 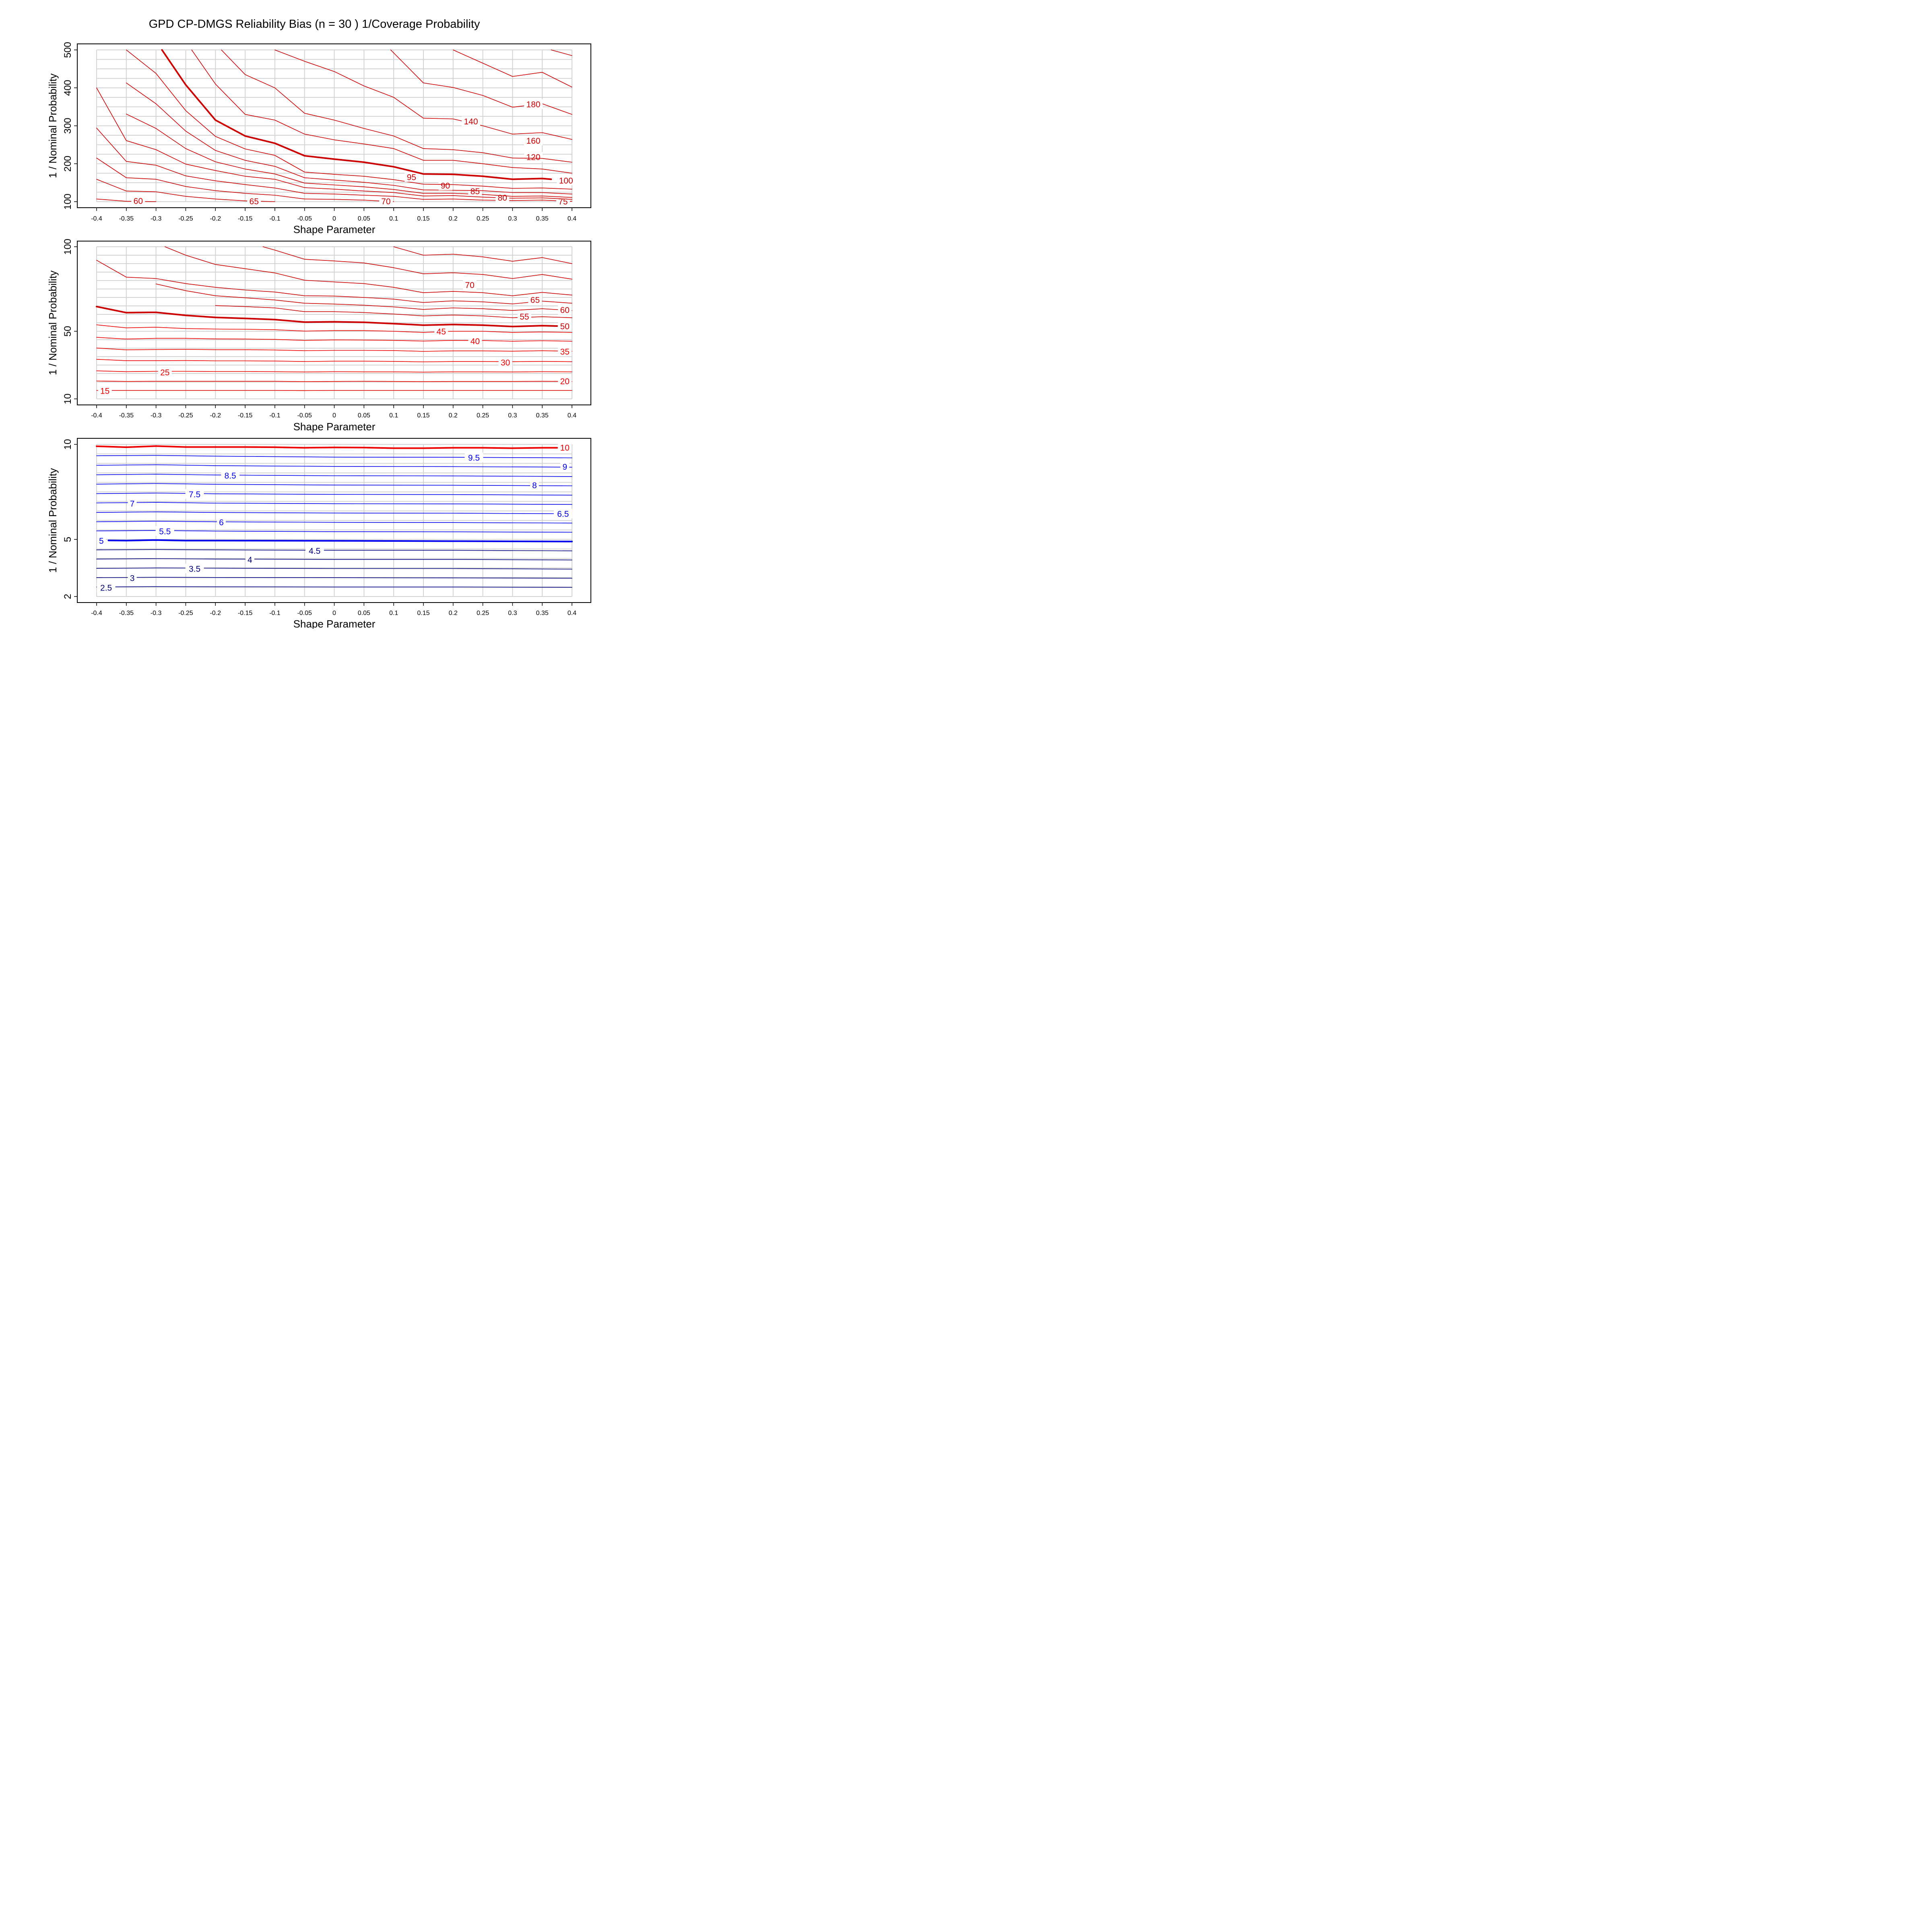 What do you see at coordinates (245, 218) in the screenshot?
I see `x-tick-label: -0.15` at bounding box center [245, 218].